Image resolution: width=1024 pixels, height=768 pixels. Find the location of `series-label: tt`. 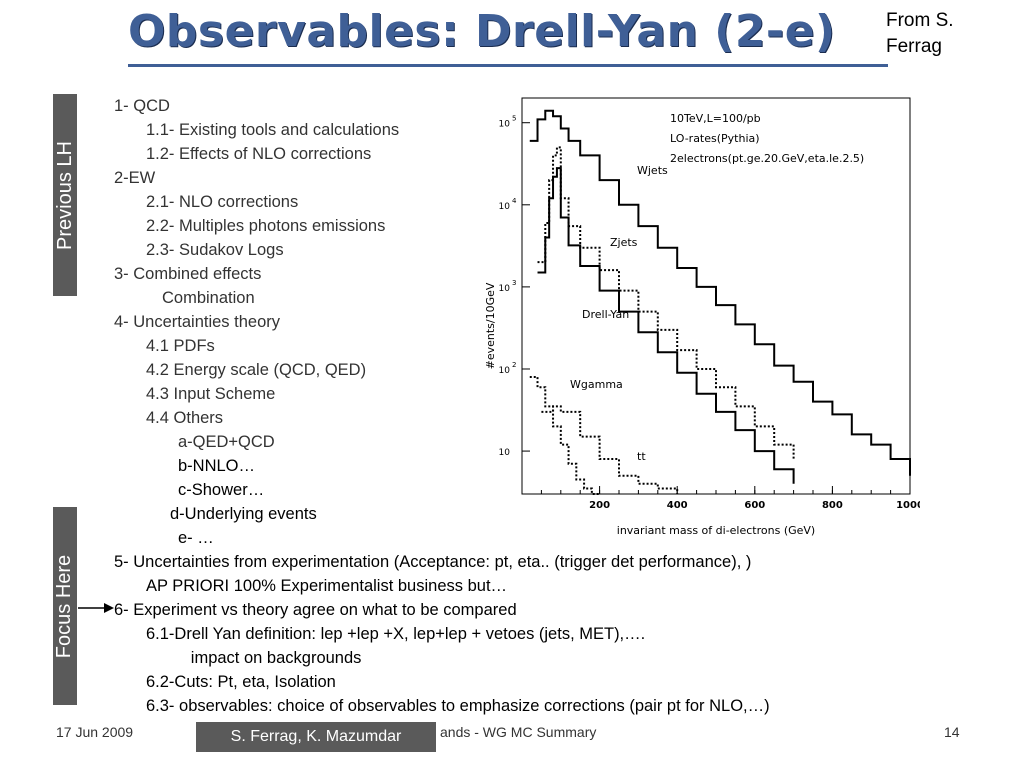

series-label: tt is located at coordinates (641, 456).